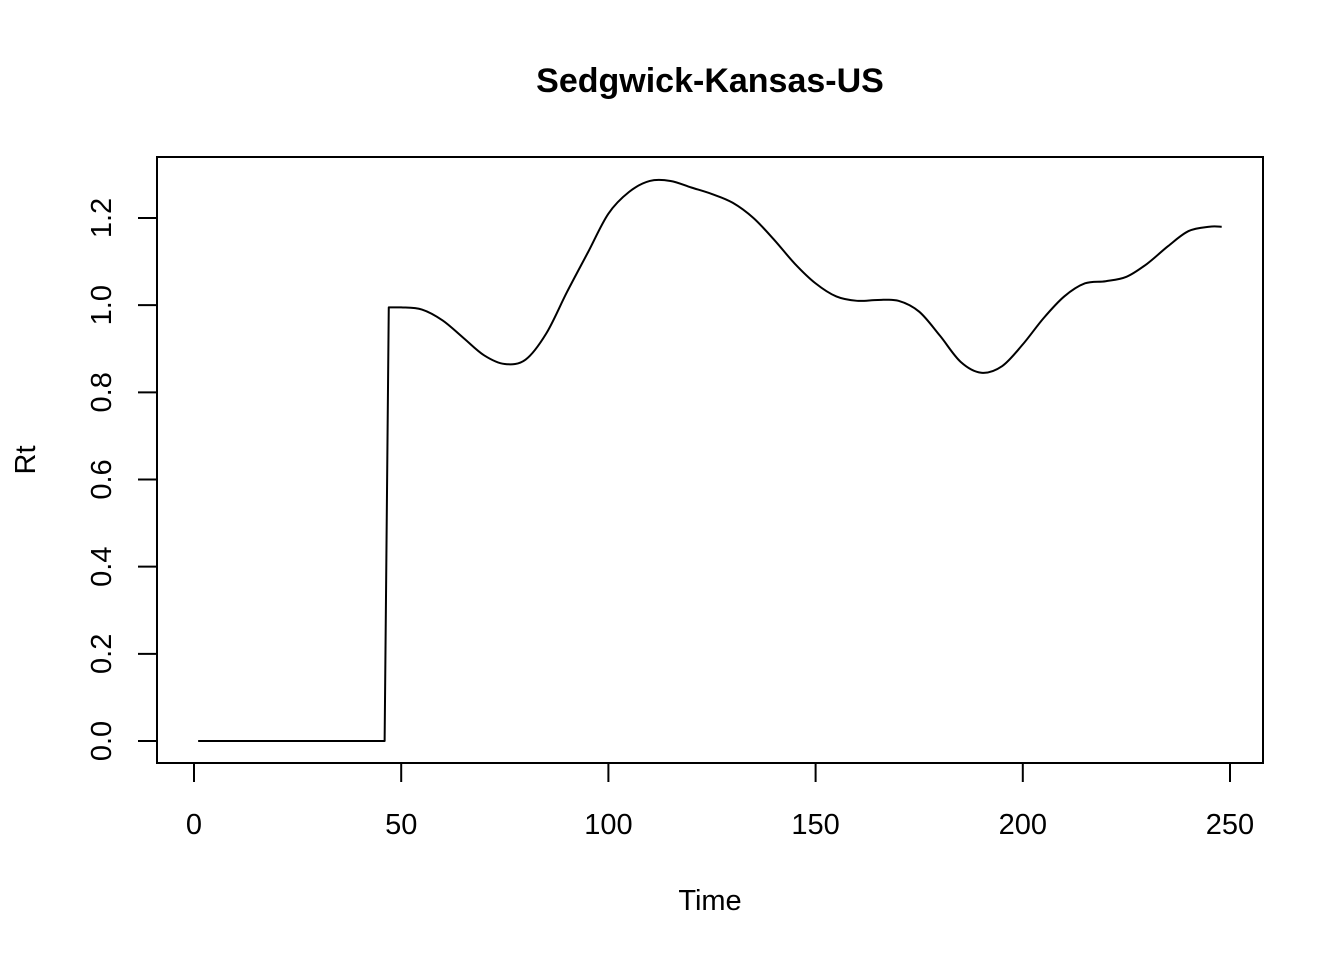 This screenshot has width=1344, height=960. Describe the element at coordinates (102, 218) in the screenshot. I see `y-tick-label: 1.2` at that location.